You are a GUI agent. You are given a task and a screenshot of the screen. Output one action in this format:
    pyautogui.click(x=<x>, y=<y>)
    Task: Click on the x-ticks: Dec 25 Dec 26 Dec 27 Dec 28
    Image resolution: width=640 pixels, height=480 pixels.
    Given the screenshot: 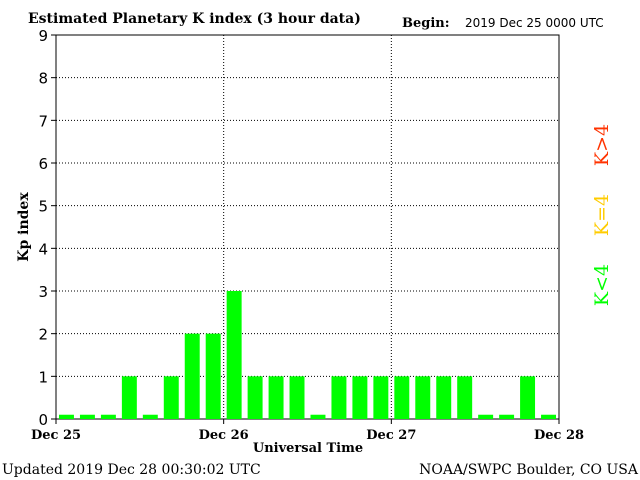 What is the action you would take?
    pyautogui.click(x=307, y=431)
    